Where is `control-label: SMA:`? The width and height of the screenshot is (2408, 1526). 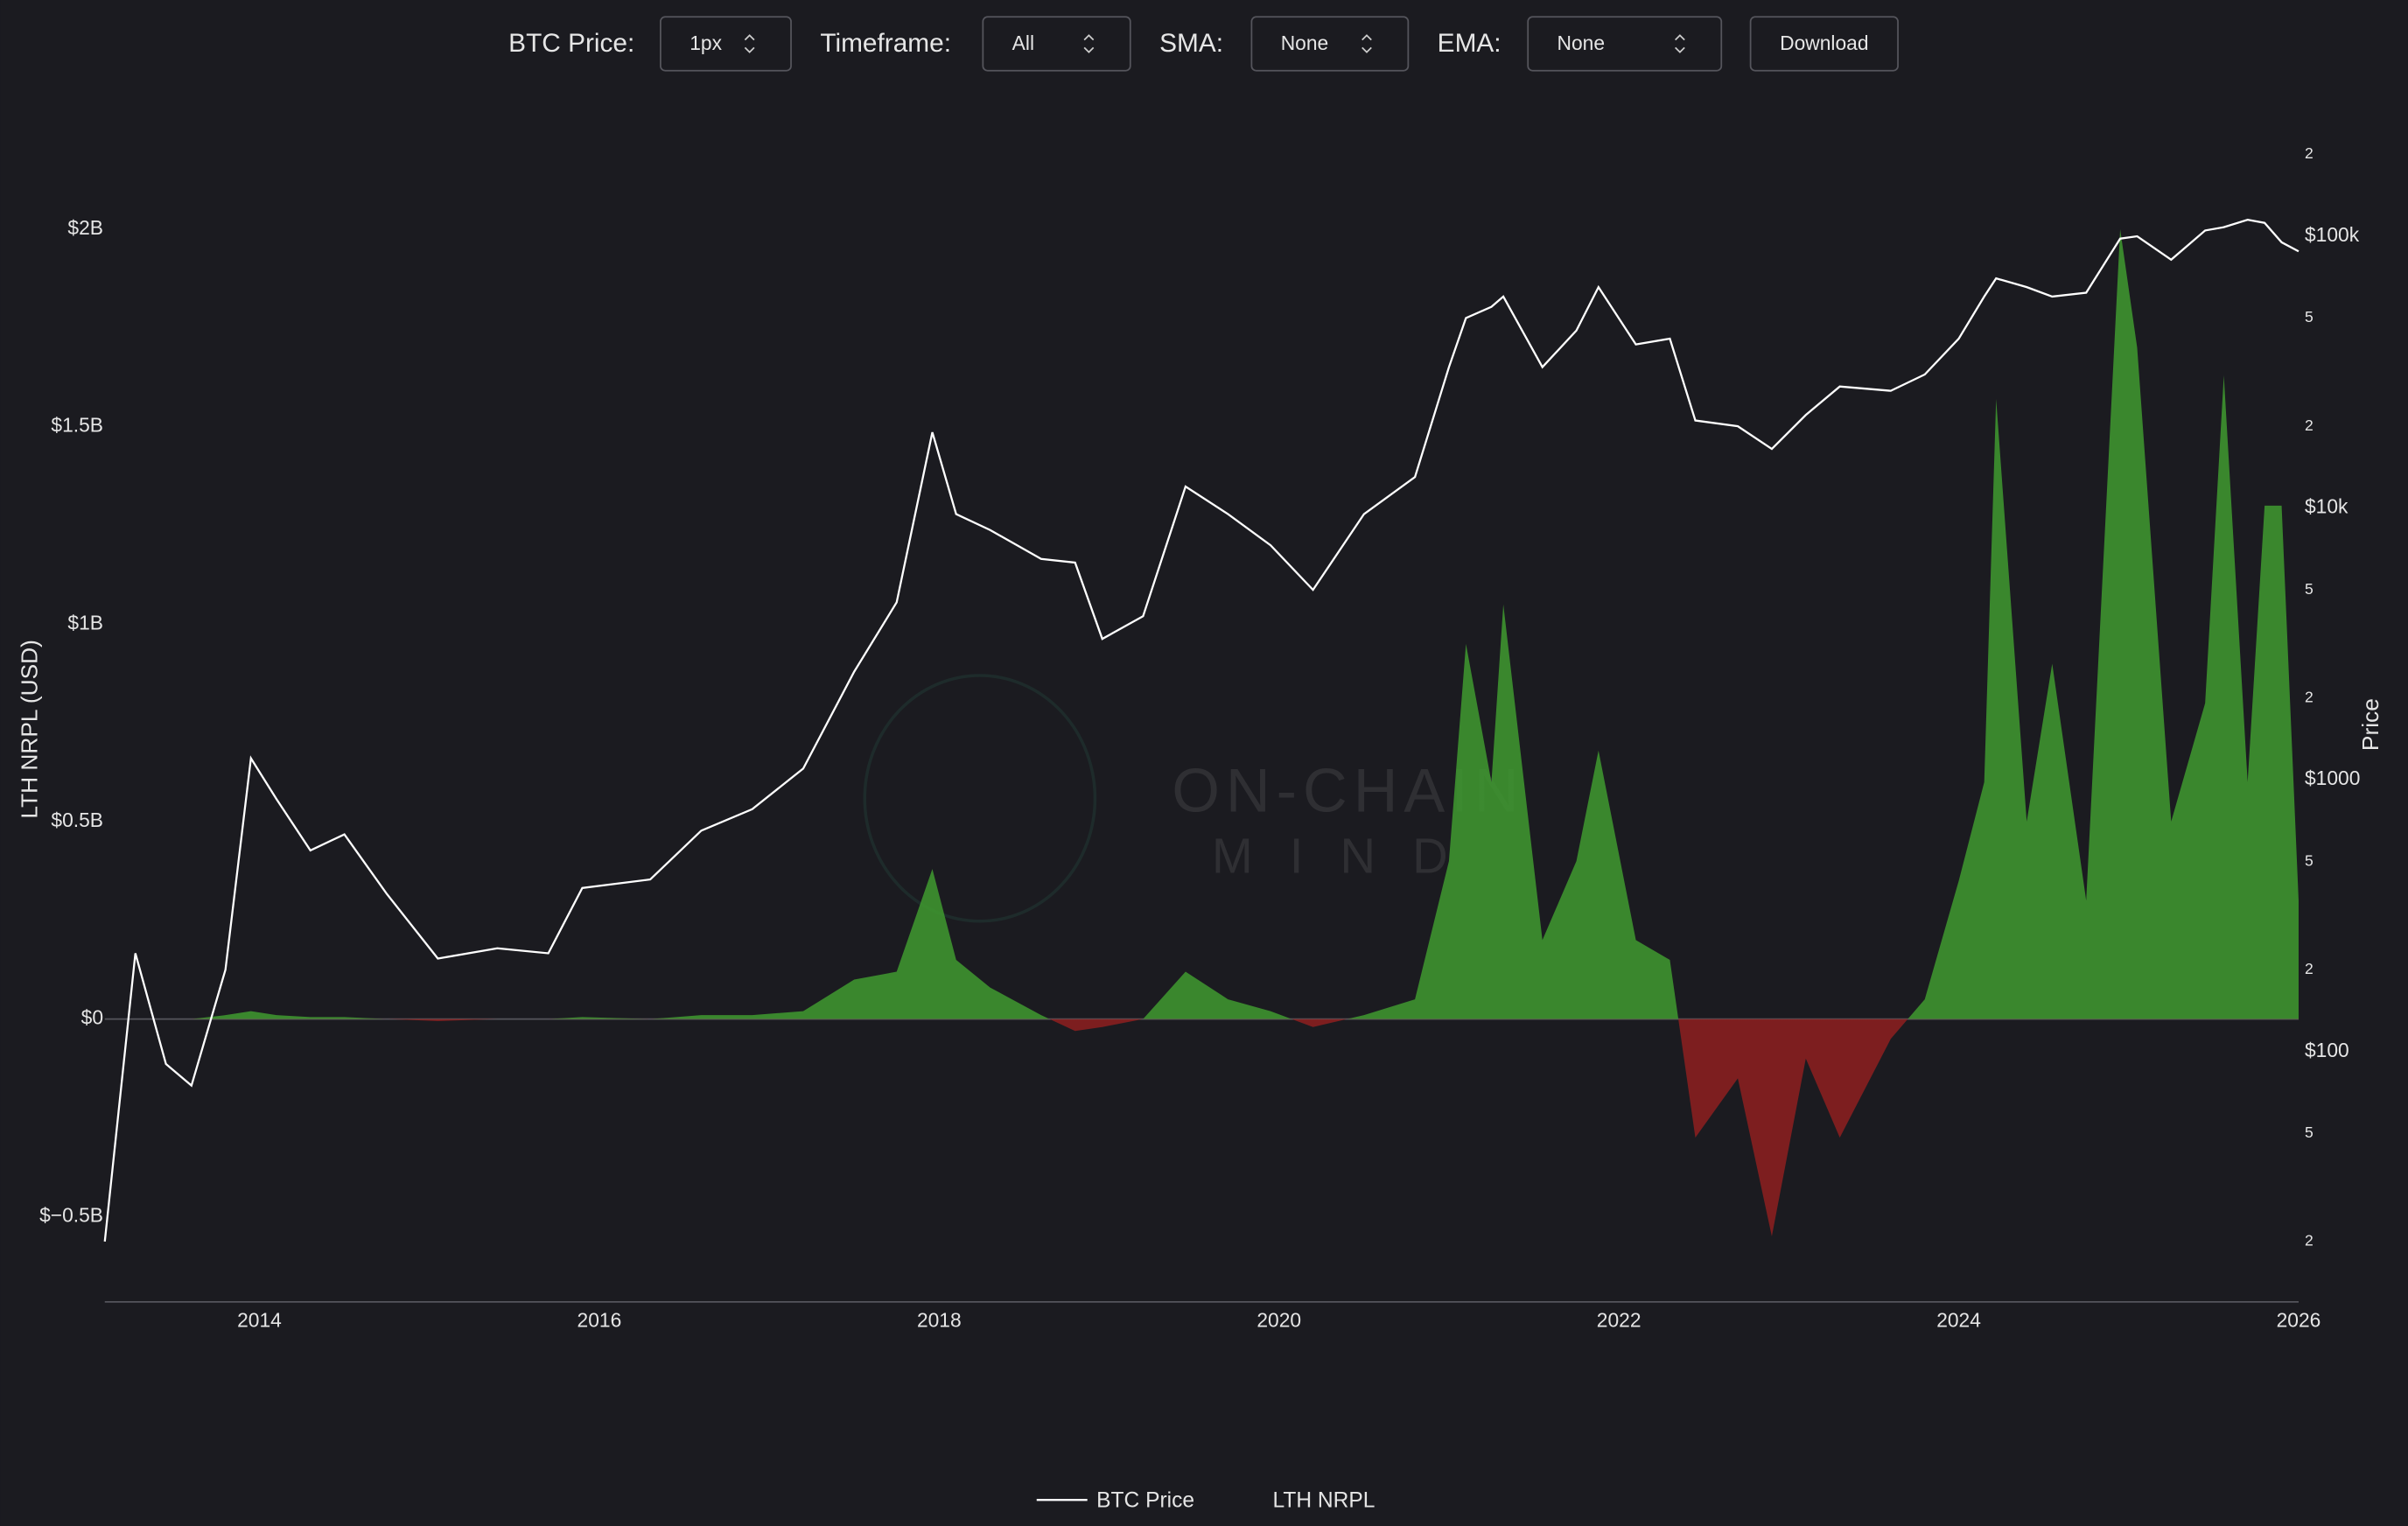 control-label: SMA: is located at coordinates (1191, 43).